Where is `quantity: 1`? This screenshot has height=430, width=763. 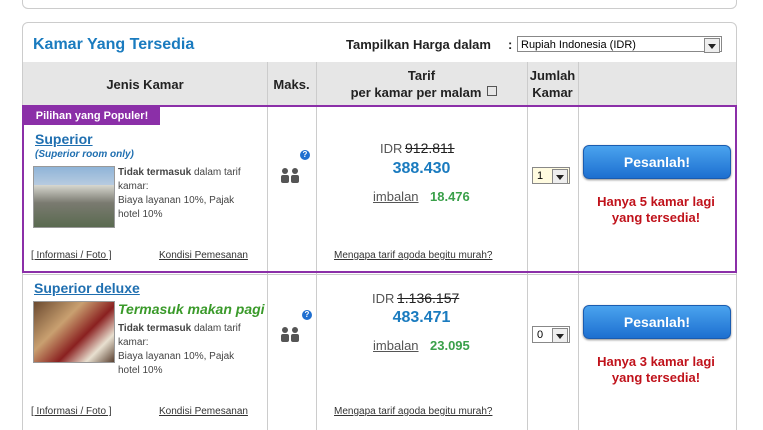 quantity: 1 is located at coordinates (540, 176).